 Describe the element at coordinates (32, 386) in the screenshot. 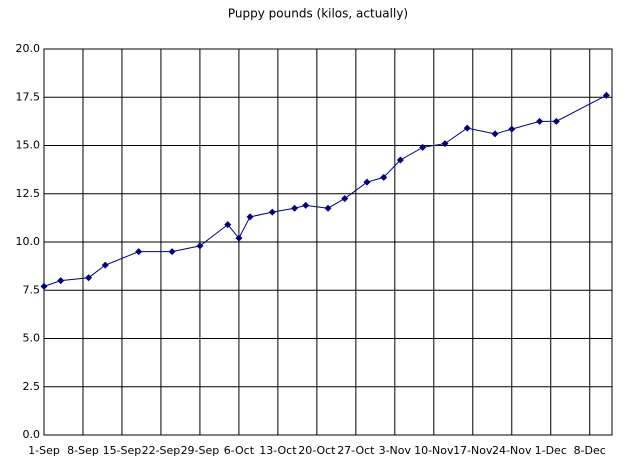

I see `y-tick-label: 2.5` at that location.